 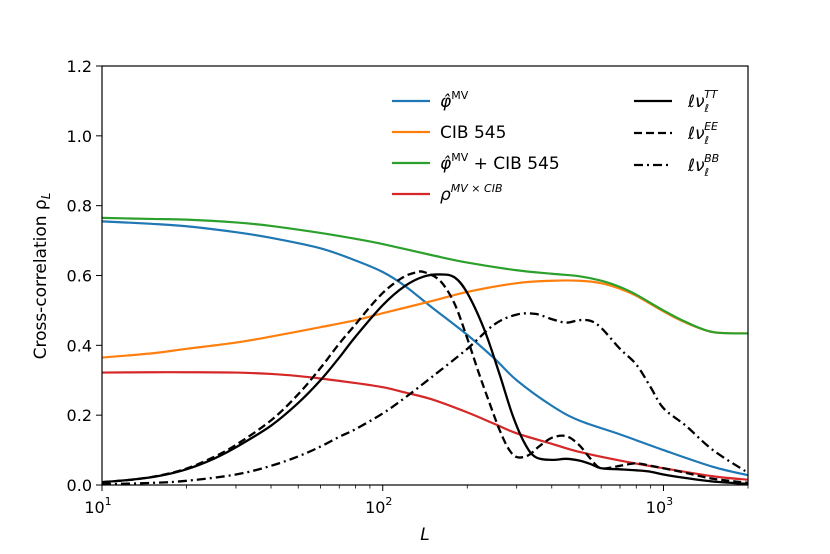 What do you see at coordinates (471, 193) in the screenshot?
I see `legend-label: ρMV × CIB` at bounding box center [471, 193].